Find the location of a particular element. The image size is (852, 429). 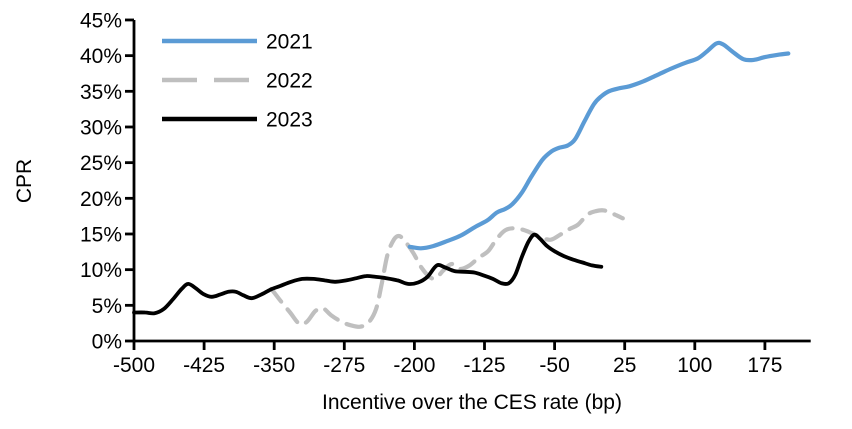

legend-item-2023: 2023 is located at coordinates (237, 120).